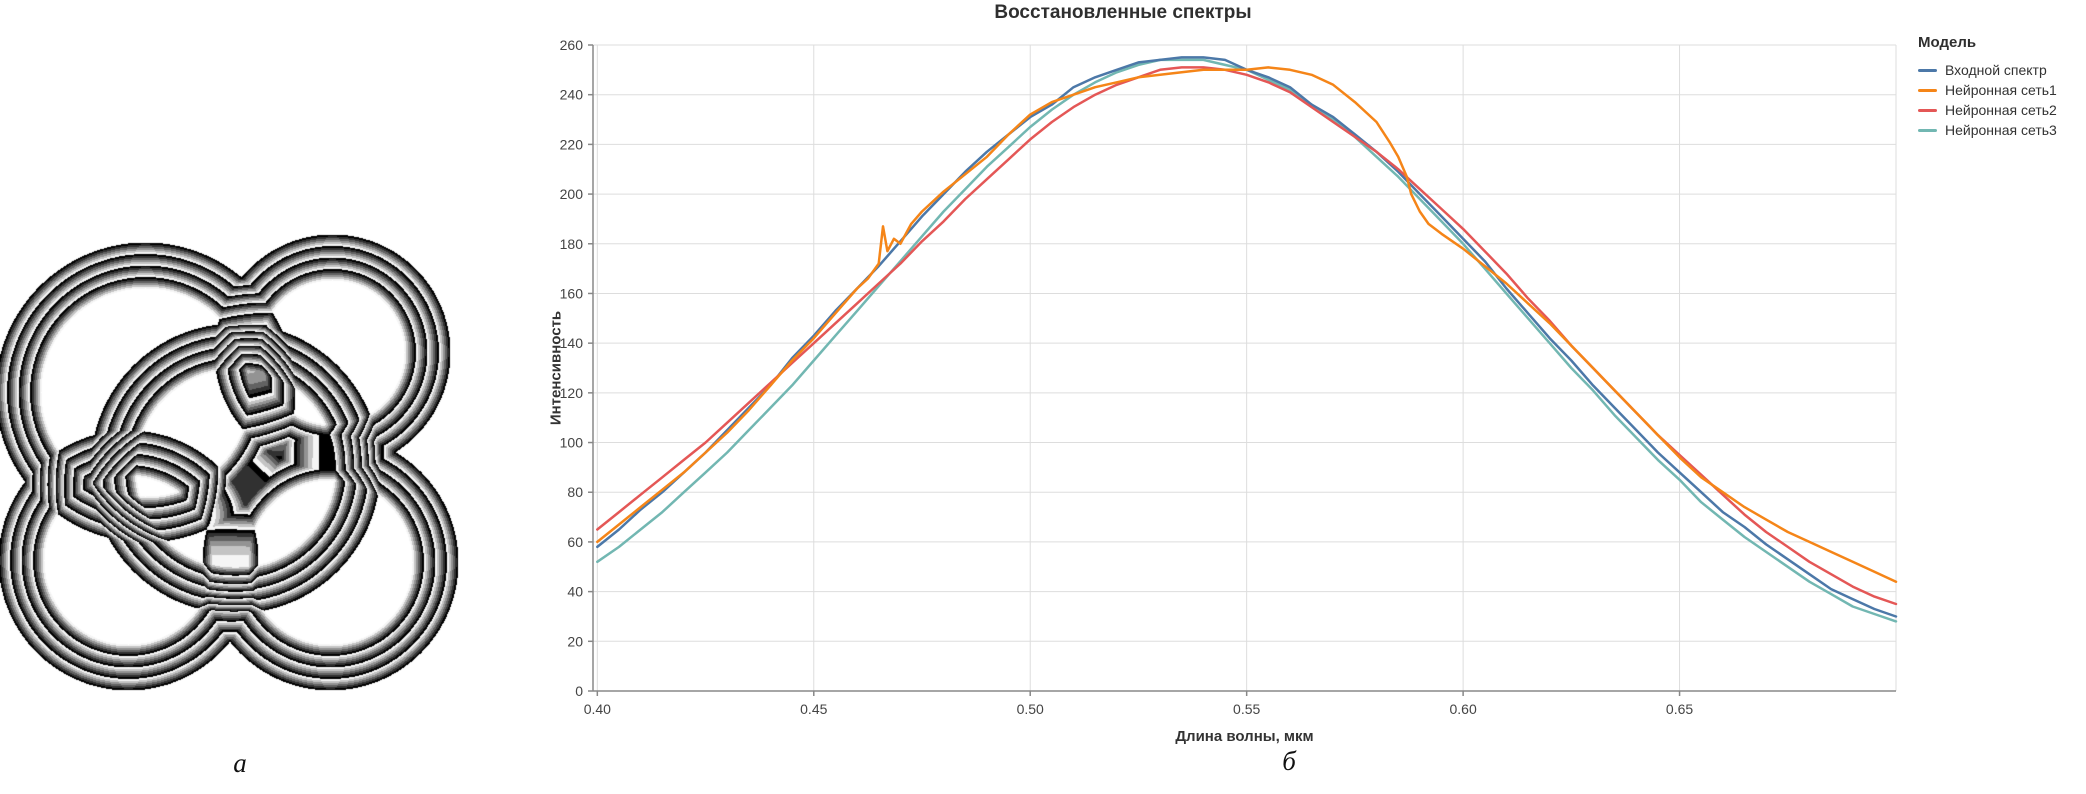 This screenshot has height=794, width=2086. What do you see at coordinates (572, 144) in the screenshot?
I see `y-tick-label: 220` at bounding box center [572, 144].